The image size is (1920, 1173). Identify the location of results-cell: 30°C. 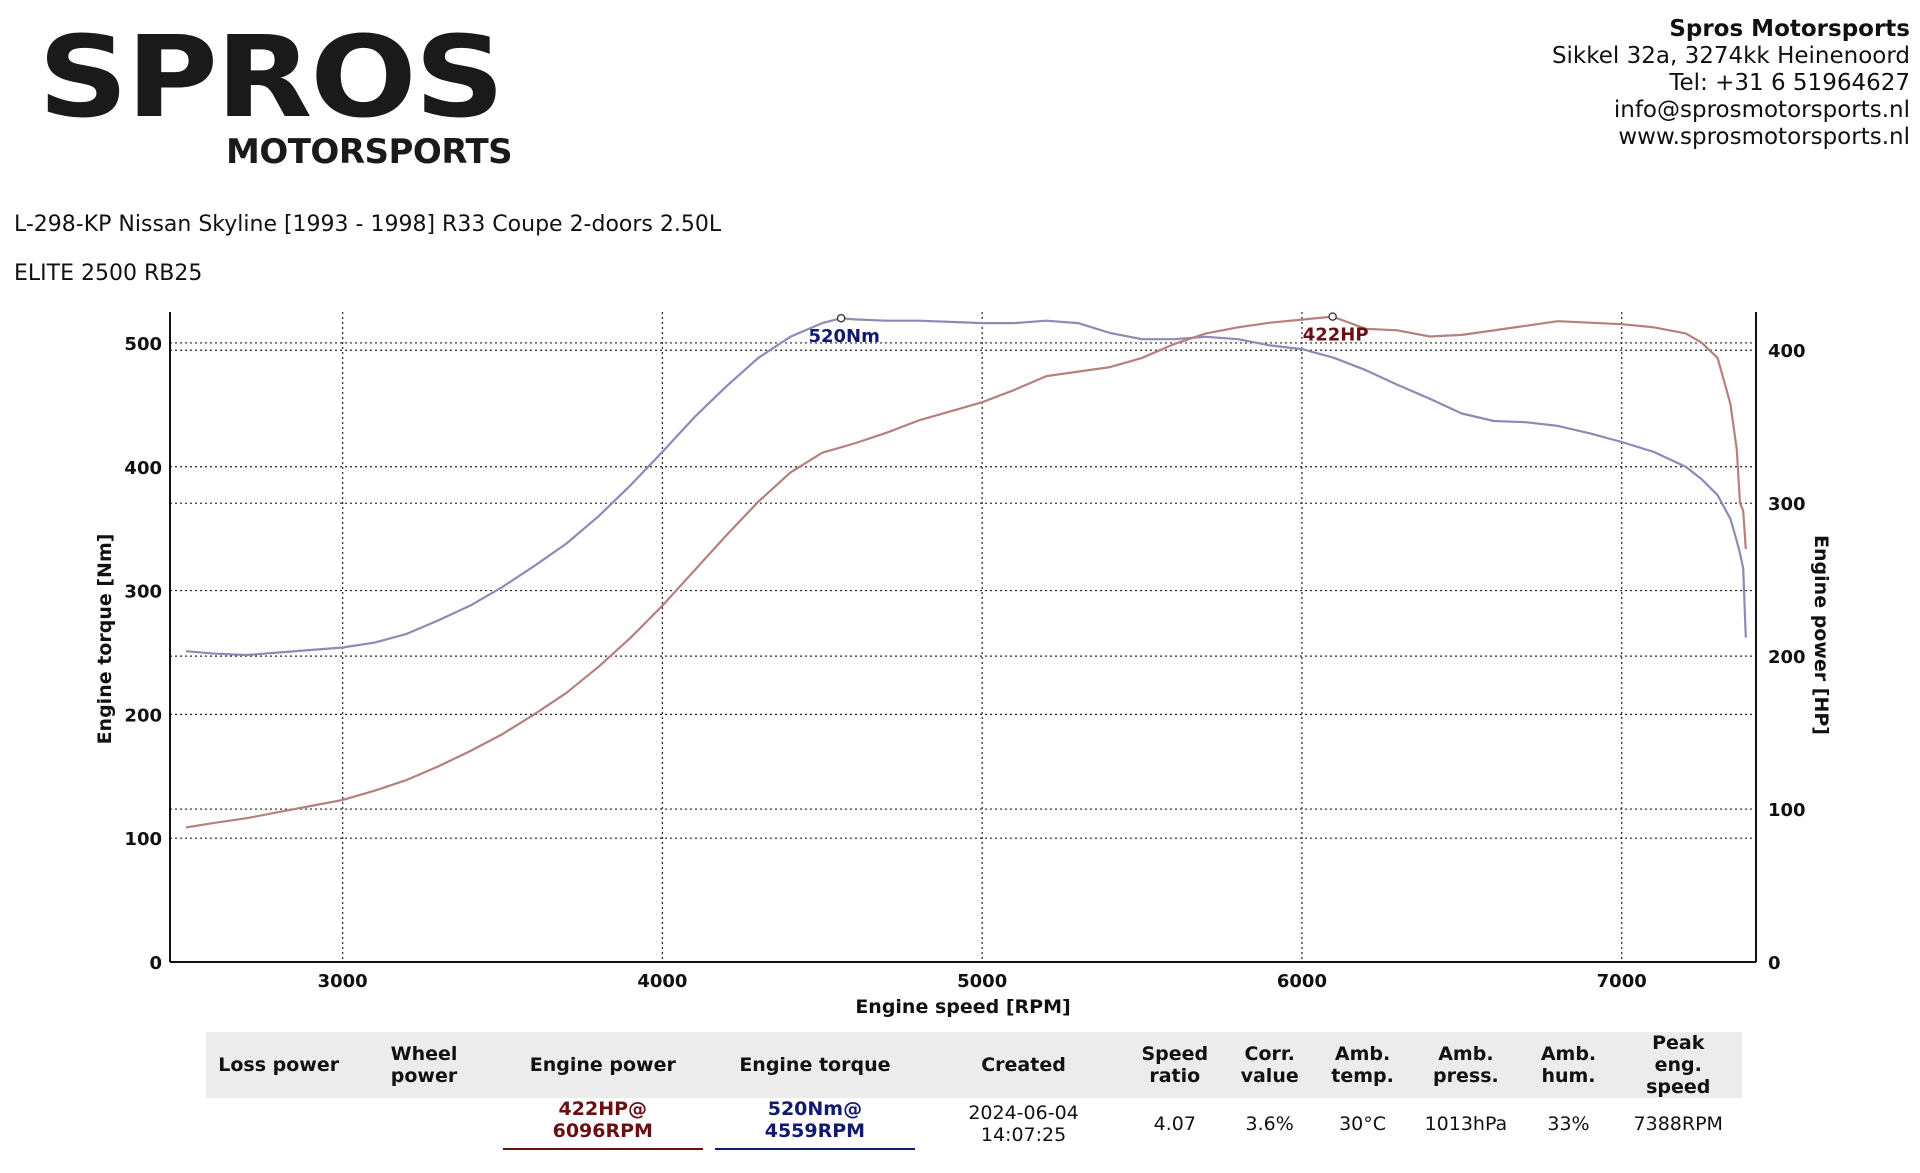
(1363, 1124).